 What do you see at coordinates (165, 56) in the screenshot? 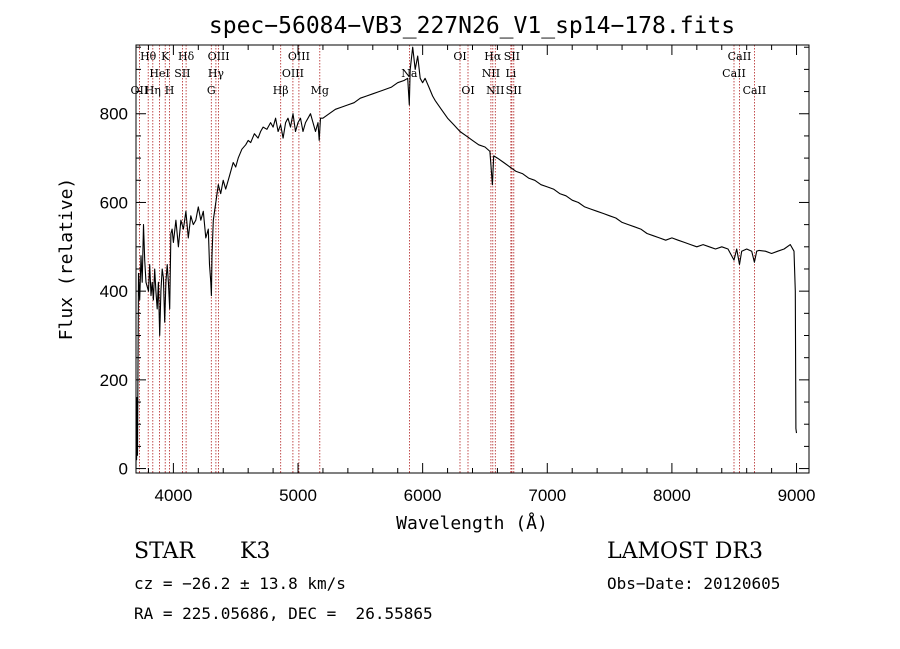
I see `line-label: K` at bounding box center [165, 56].